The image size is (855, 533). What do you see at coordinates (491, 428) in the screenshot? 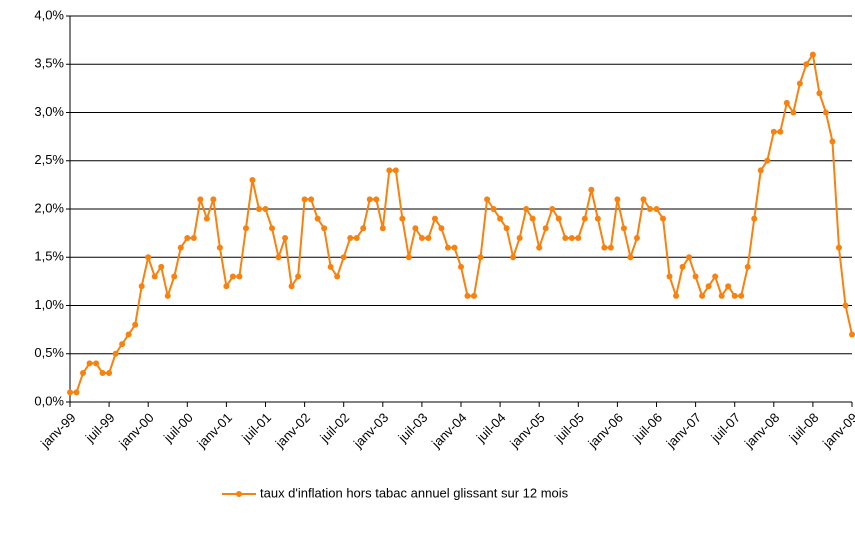
I see `x-tick-label: juil-04` at bounding box center [491, 428].